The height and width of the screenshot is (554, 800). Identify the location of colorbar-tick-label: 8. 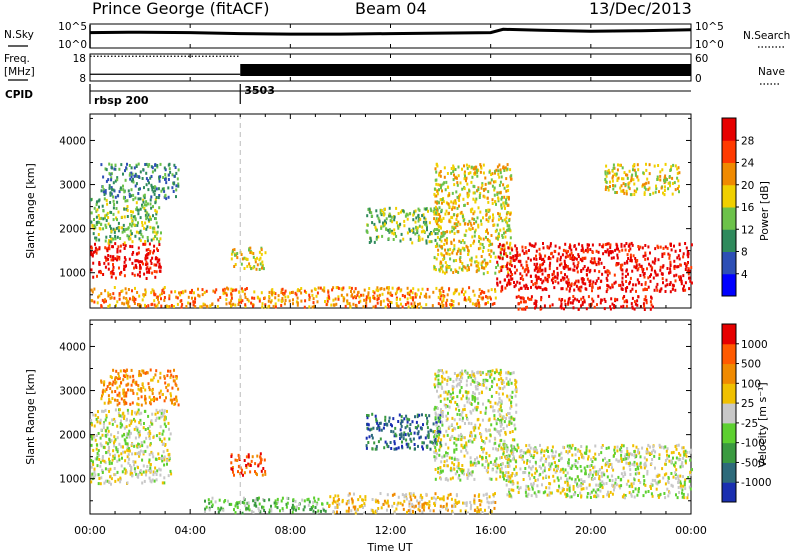
(744, 253).